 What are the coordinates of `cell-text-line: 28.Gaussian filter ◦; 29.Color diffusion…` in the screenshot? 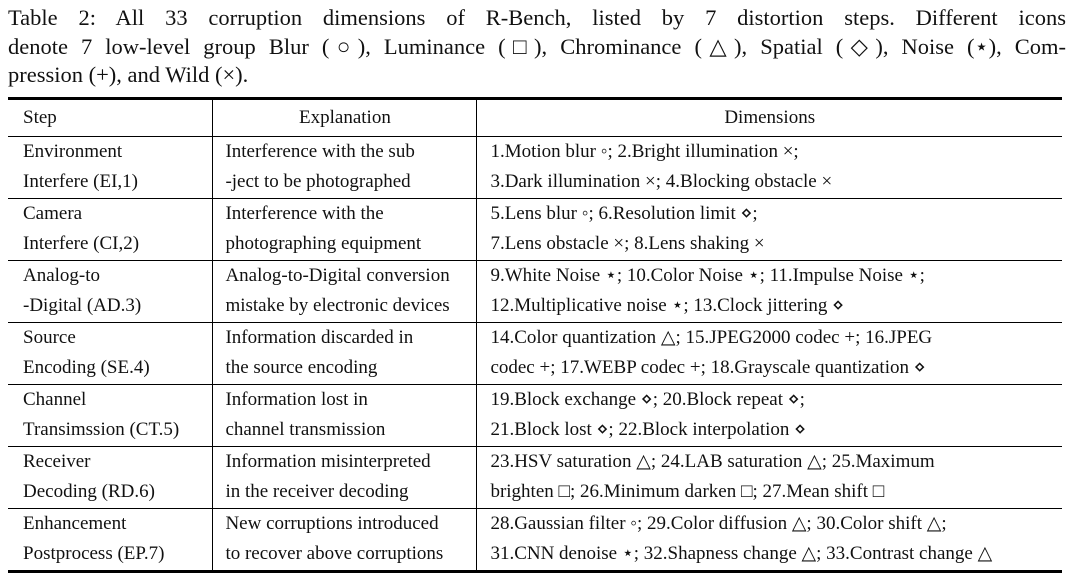 It's located at (718, 523).